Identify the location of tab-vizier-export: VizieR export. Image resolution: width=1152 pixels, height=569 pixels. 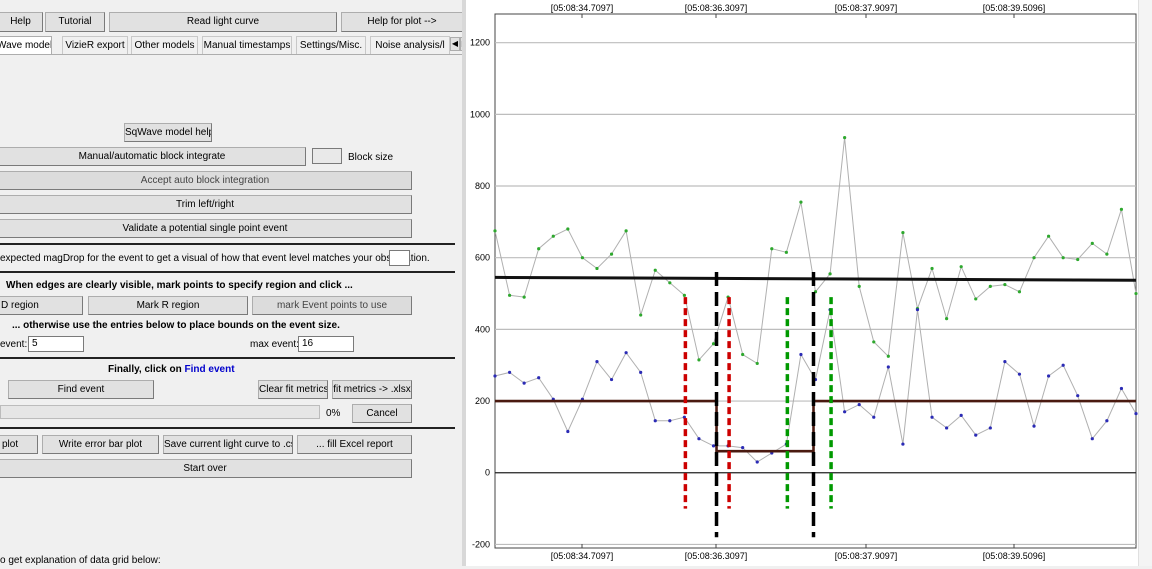
(95, 45).